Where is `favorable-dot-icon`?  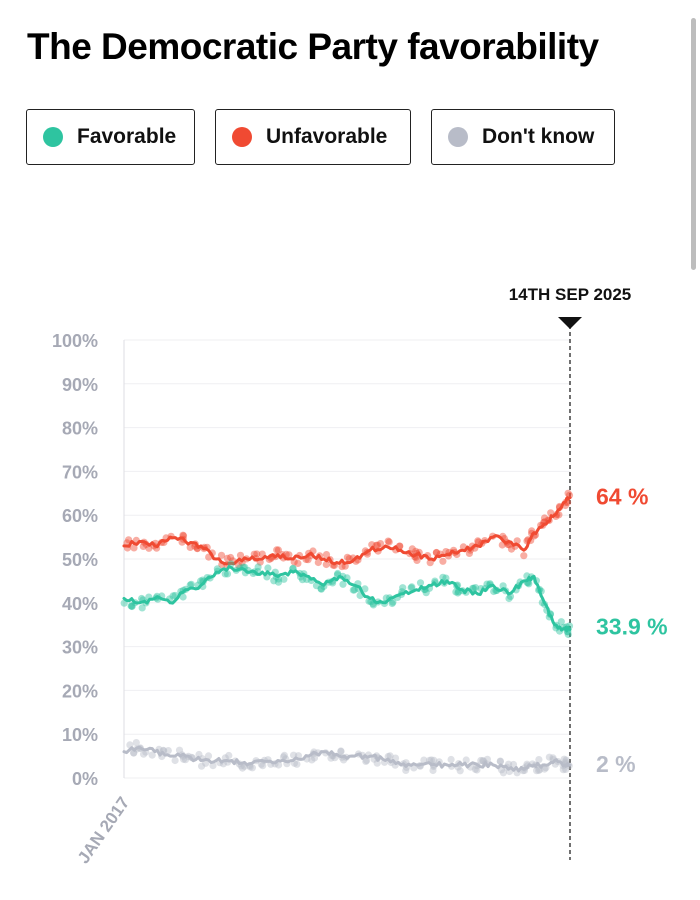 favorable-dot-icon is located at coordinates (53, 137).